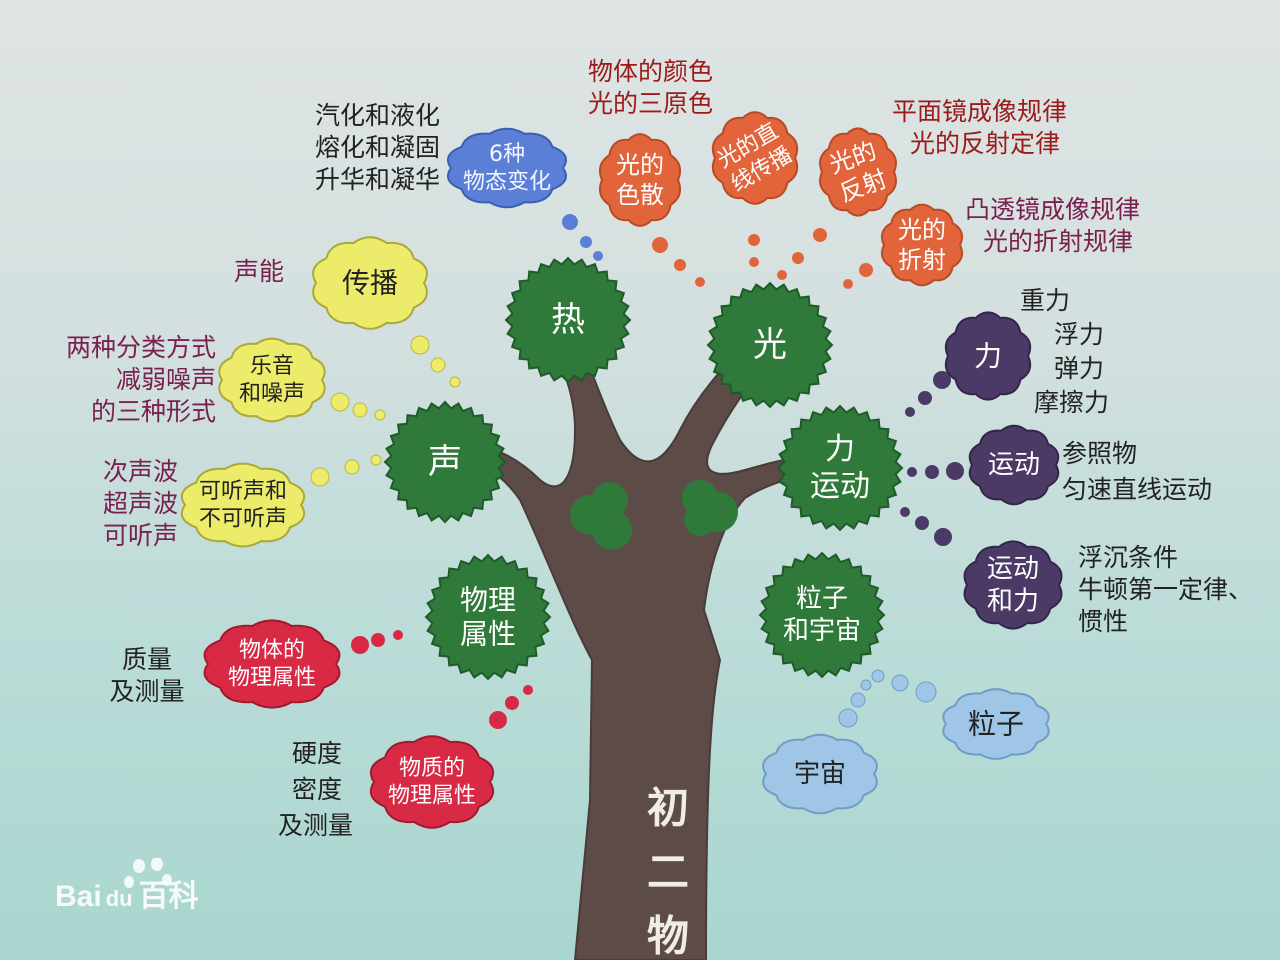  Describe the element at coordinates (1052, 226) in the screenshot. I see `note-refraction: 凸透镜成像规律 光的折射规律` at that location.